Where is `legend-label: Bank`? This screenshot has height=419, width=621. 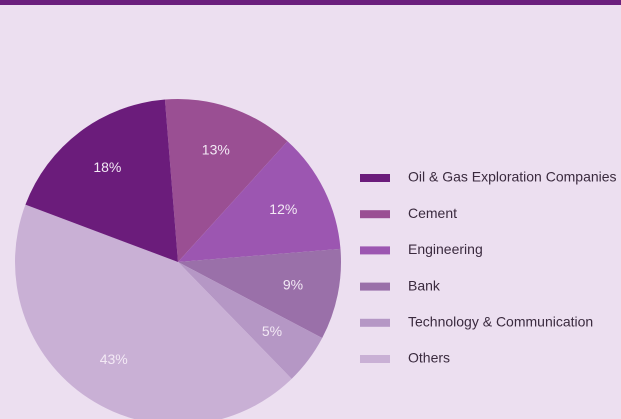 legend-label: Bank is located at coordinates (424, 285).